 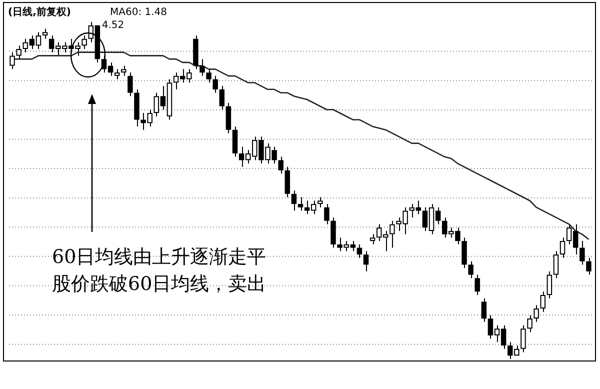 I want to click on annotation: 60日均线由上升逐渐走平, so click(x=159, y=257).